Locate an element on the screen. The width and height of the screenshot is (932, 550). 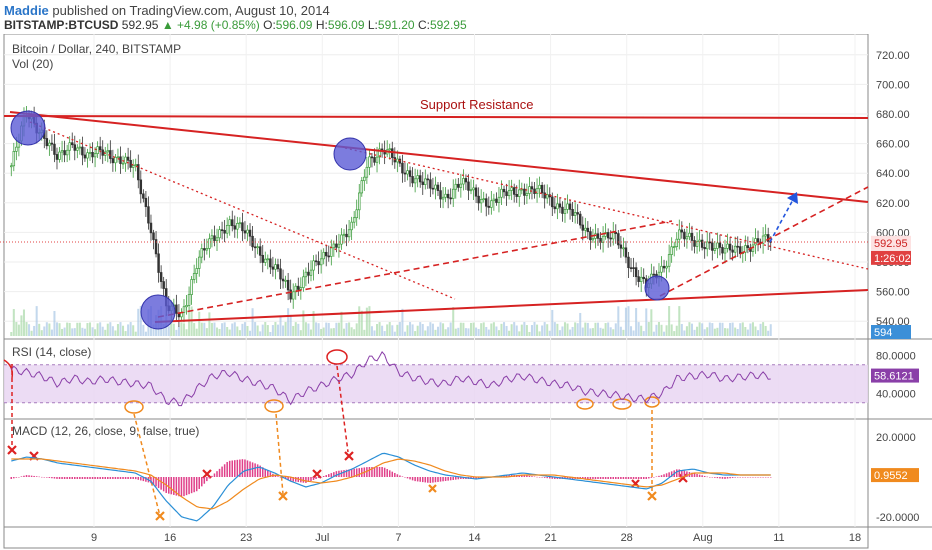
high-value: 596.09 is located at coordinates (346, 25).